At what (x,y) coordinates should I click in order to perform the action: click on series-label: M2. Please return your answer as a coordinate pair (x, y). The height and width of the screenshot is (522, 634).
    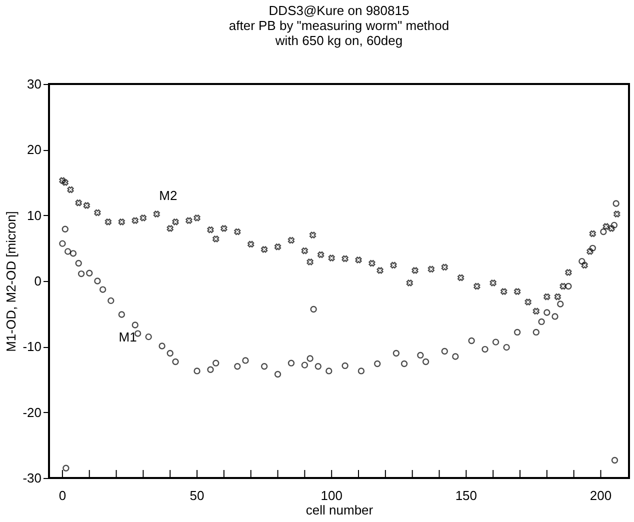
    Looking at the image, I should click on (168, 195).